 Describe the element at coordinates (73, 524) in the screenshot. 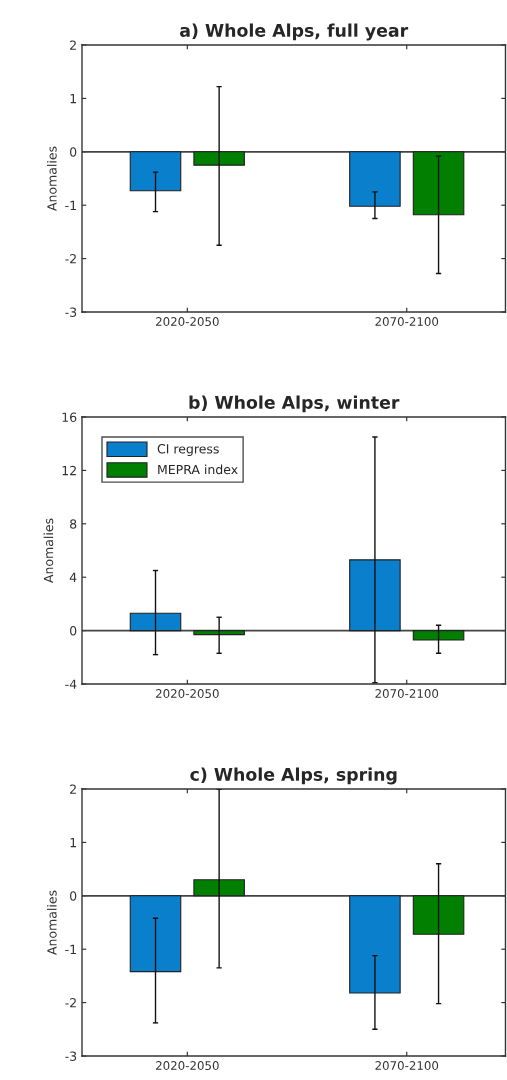

I see `y-tick-label: 8` at that location.